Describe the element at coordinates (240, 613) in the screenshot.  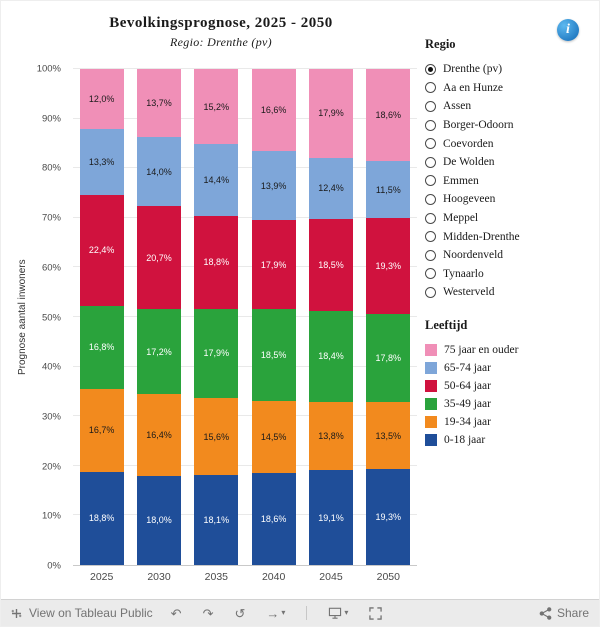
I see `replay-icon: ↺` at that location.